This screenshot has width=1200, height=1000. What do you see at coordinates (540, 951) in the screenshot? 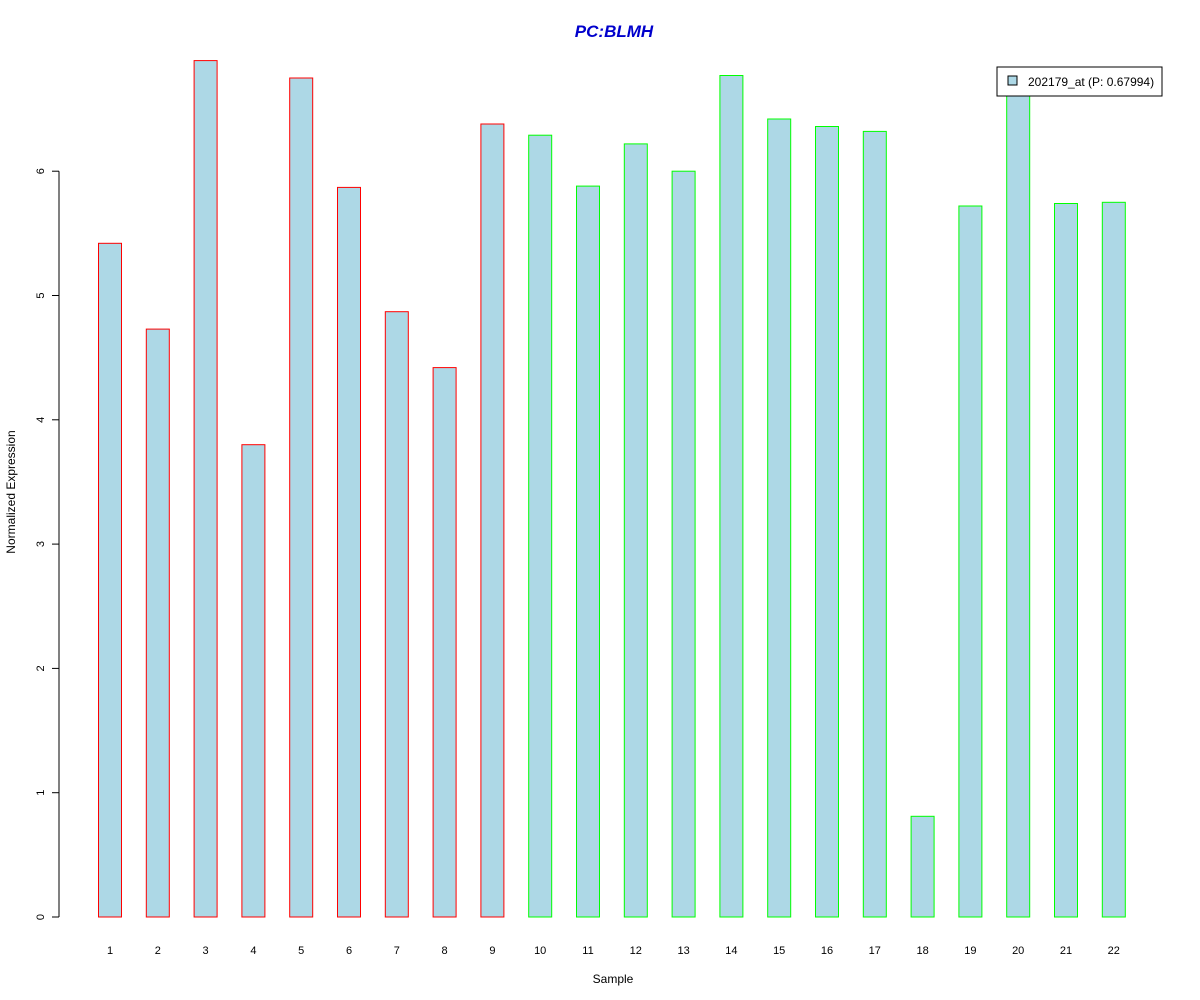
I see `x-tick-label: 10` at bounding box center [540, 951].